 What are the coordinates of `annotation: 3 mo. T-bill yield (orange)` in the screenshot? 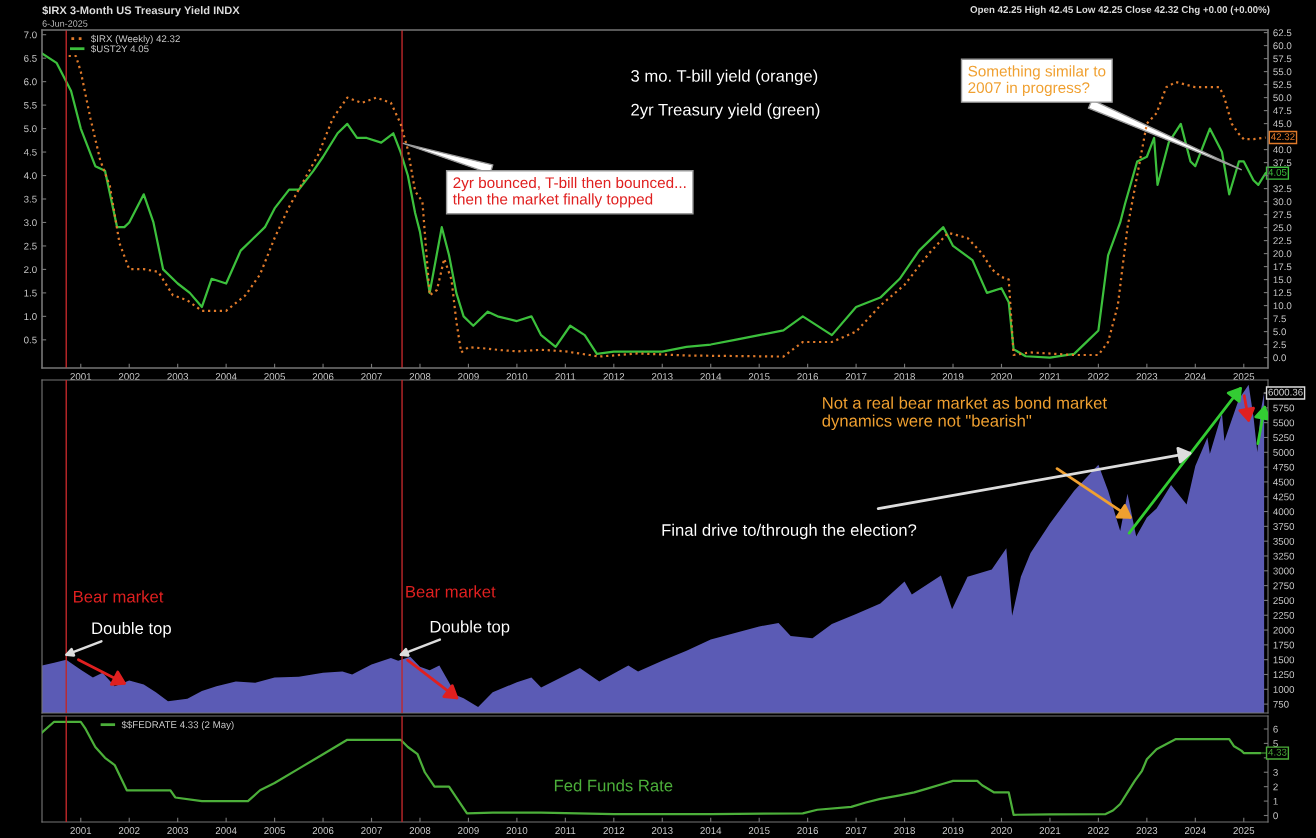 It's located at (724, 77).